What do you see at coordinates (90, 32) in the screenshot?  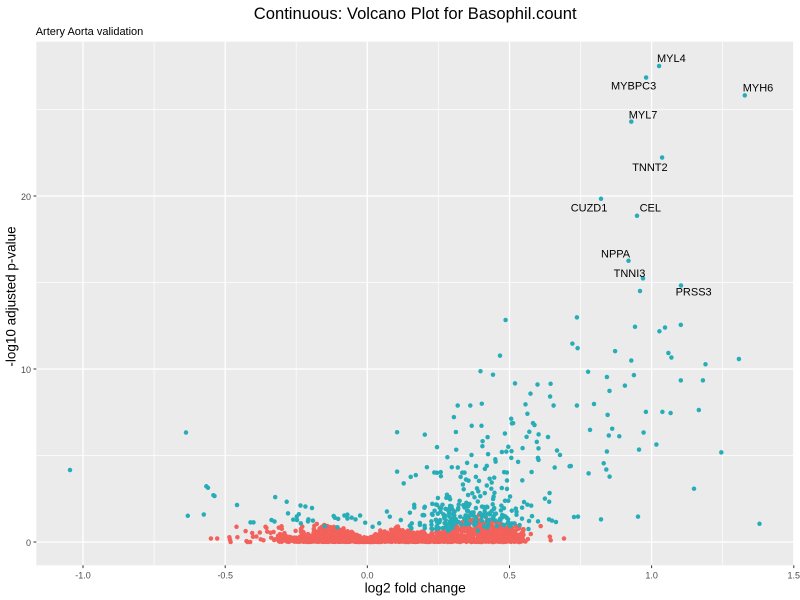 I see `svg-text: Artery Aorta validation` at bounding box center [90, 32].